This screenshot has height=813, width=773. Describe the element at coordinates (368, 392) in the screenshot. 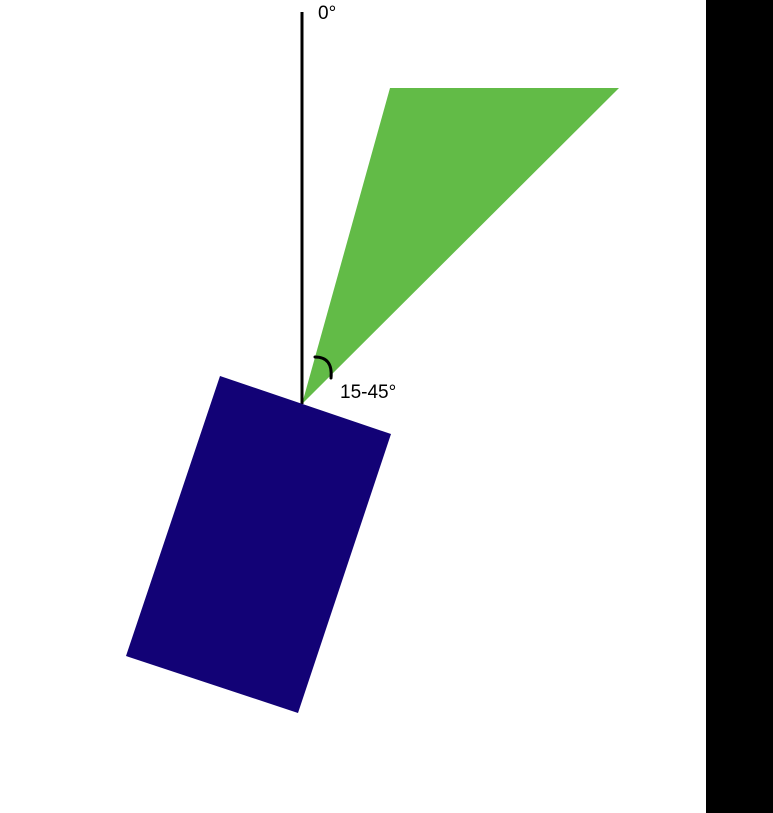

I see `angle-range-label: 15-45°` at that location.